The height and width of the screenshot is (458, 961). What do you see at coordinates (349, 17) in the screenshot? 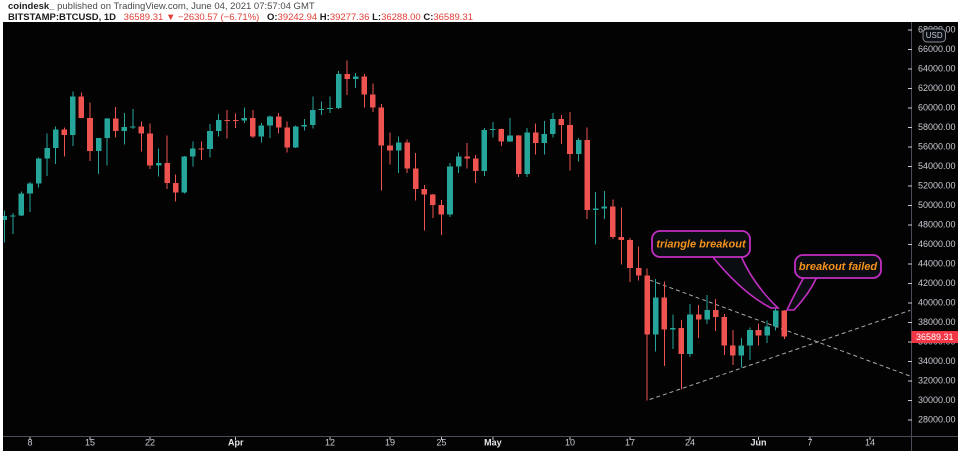
I see `ohlc-value: 39277.36` at bounding box center [349, 17].